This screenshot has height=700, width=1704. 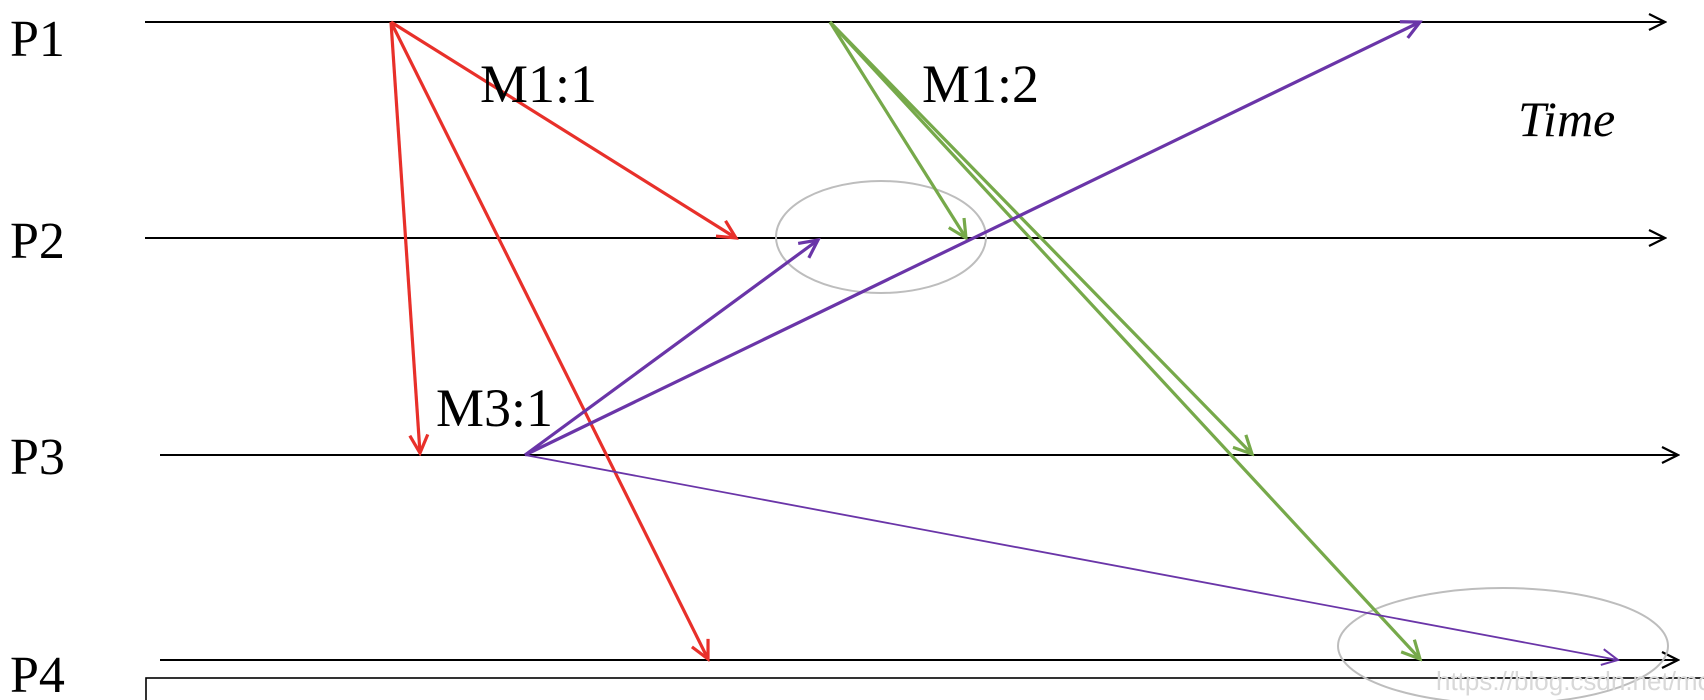 I want to click on process-label-p3: P3, so click(x=37, y=457).